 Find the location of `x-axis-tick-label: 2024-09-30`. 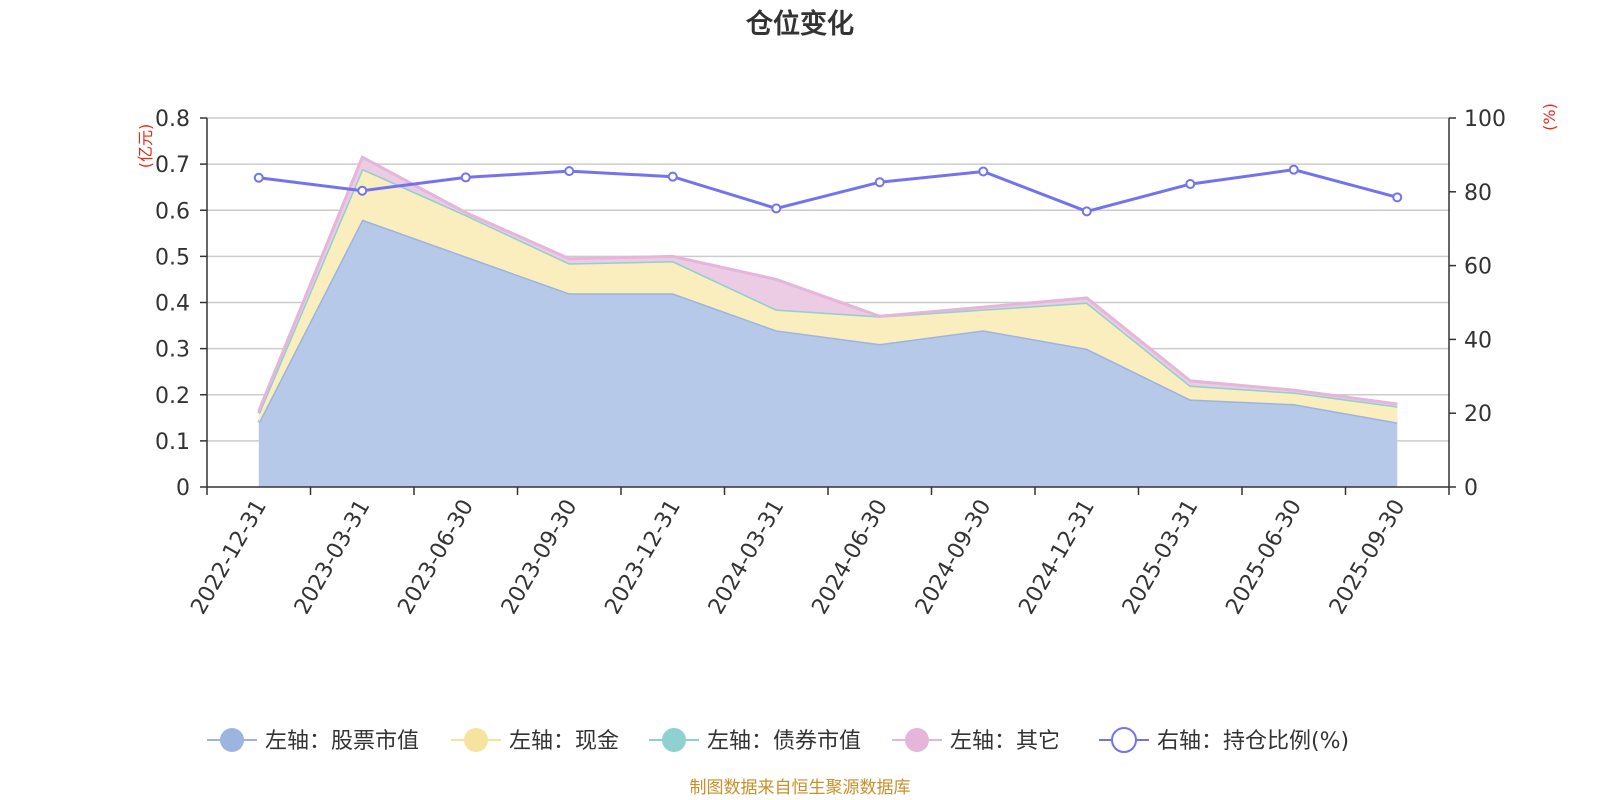

x-axis-tick-label: 2024-09-30 is located at coordinates (954, 557).